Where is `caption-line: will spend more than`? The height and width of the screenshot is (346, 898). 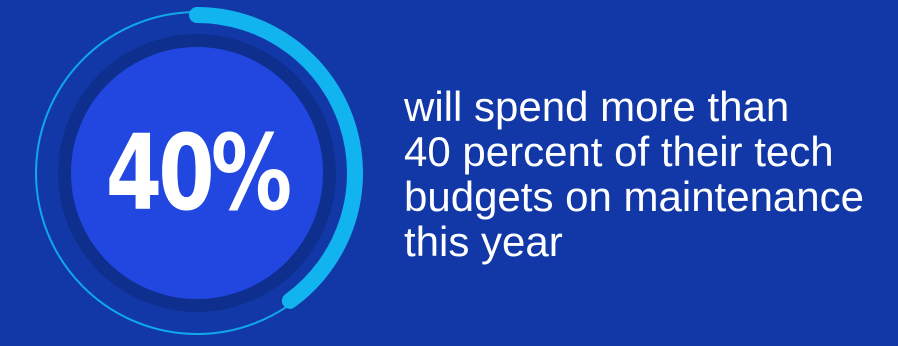 caption-line: will spend more than is located at coordinates (597, 106).